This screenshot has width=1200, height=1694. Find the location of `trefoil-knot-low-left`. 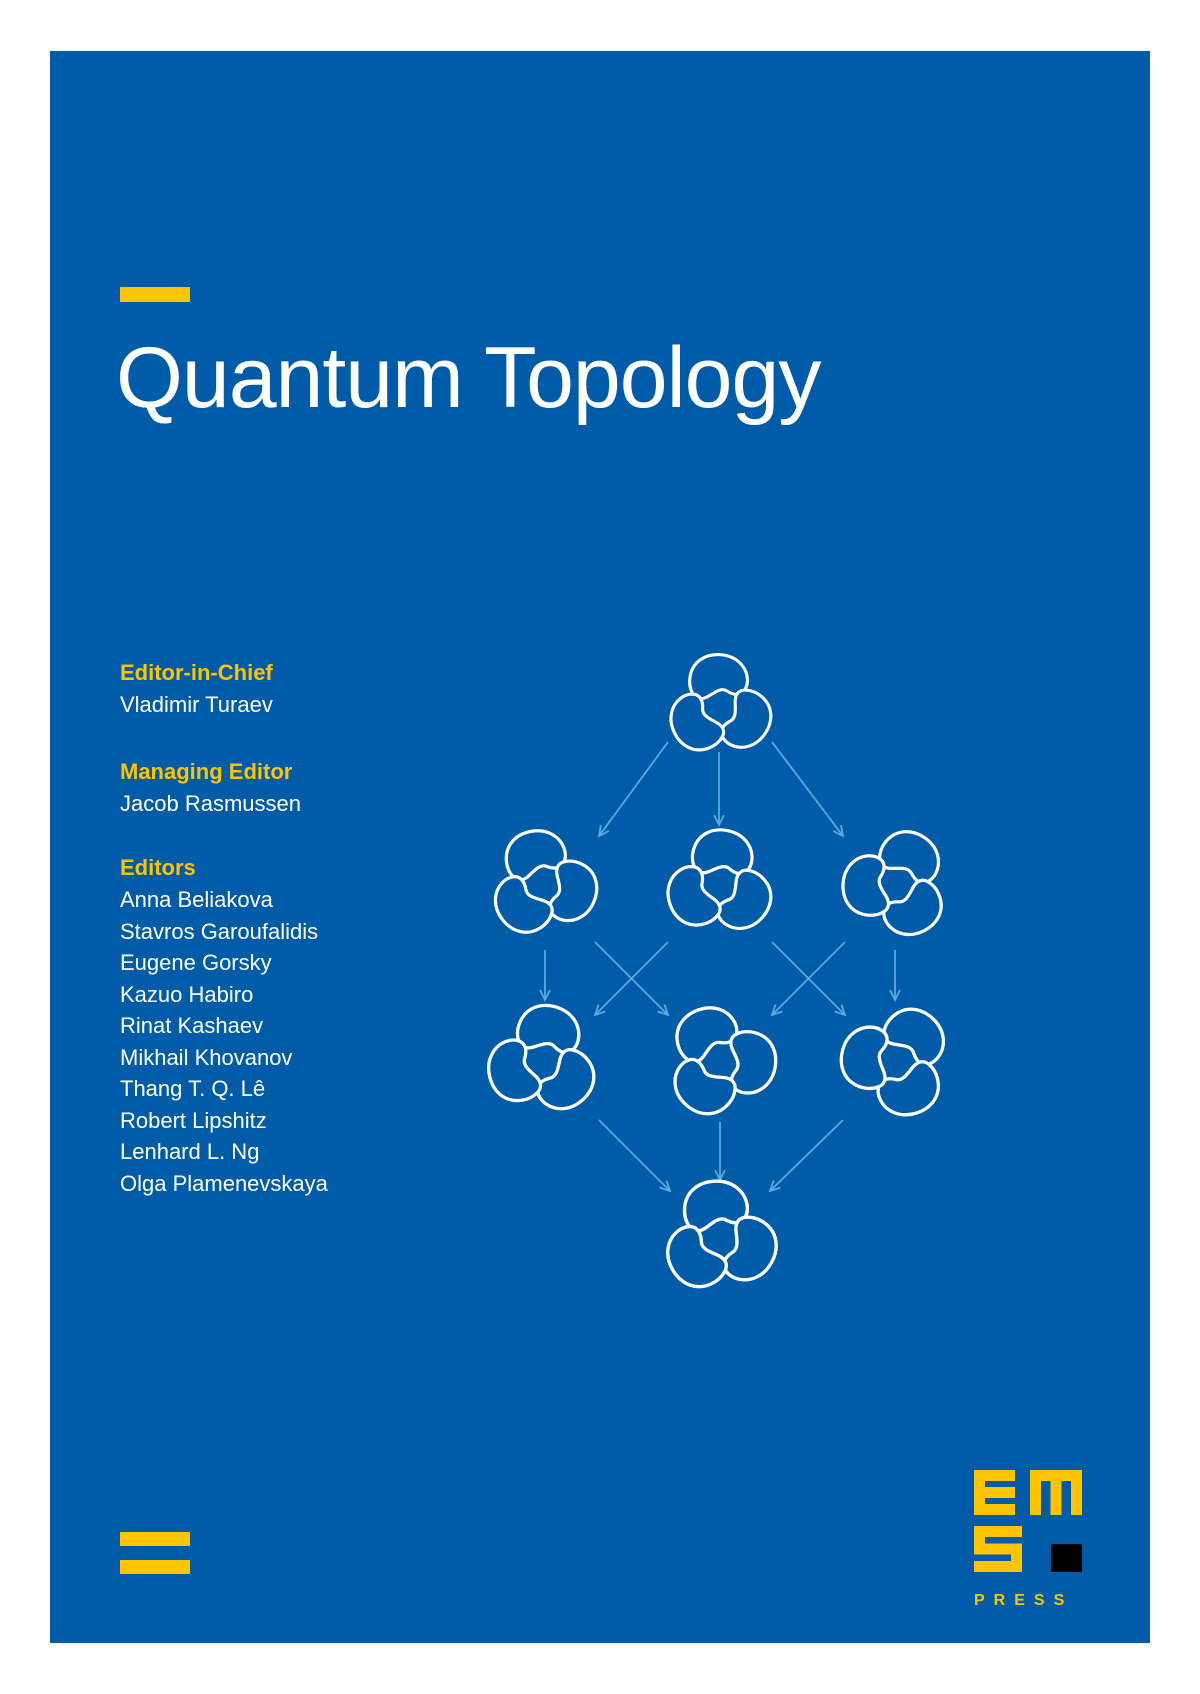

trefoil-knot-low-left is located at coordinates (541, 1057).